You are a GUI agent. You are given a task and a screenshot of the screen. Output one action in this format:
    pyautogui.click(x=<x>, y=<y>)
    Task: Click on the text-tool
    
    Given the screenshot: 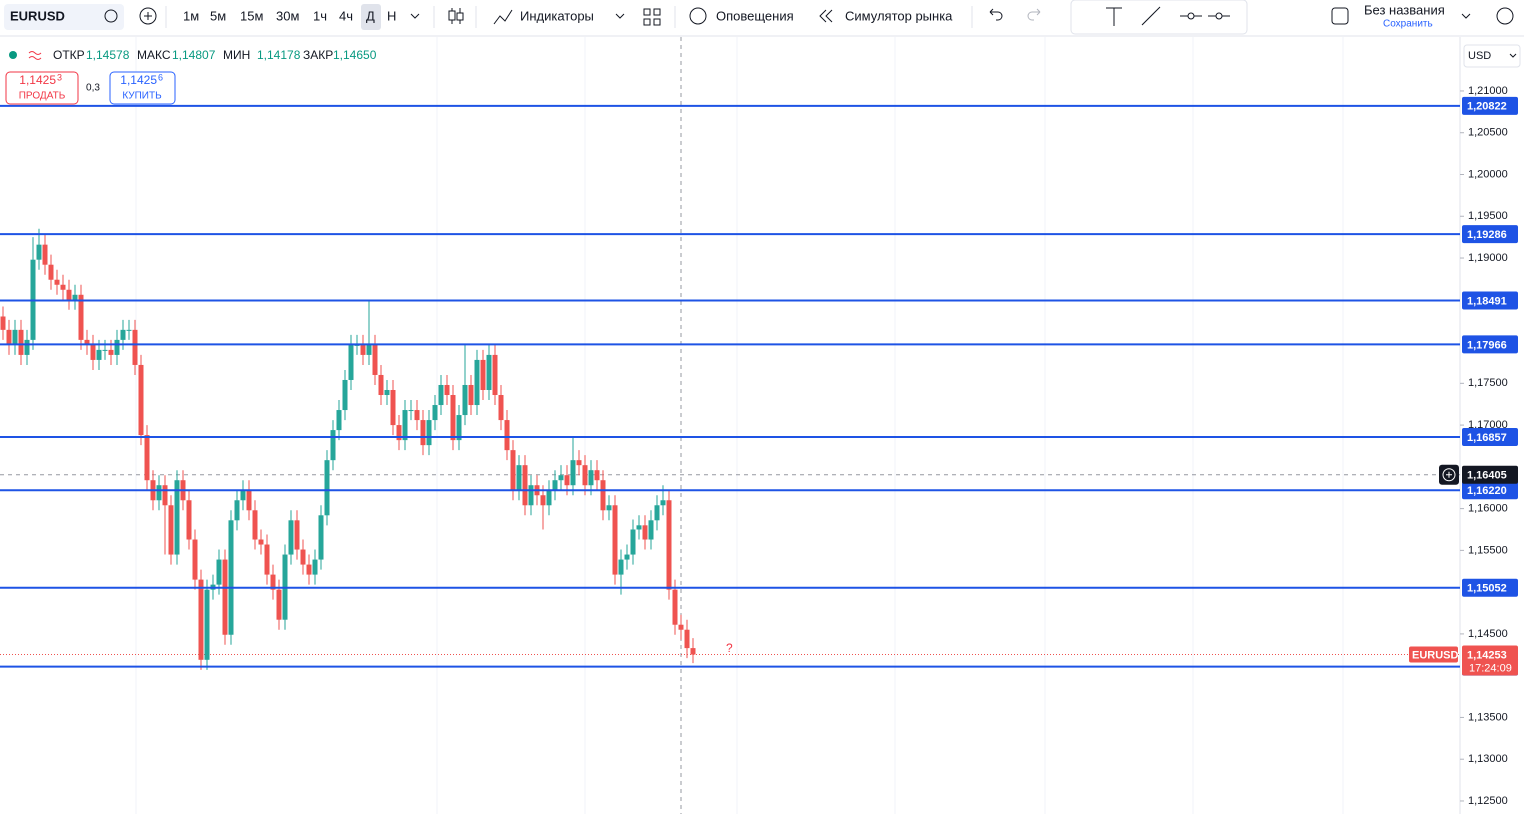 What is the action you would take?
    pyautogui.click(x=1114, y=16)
    